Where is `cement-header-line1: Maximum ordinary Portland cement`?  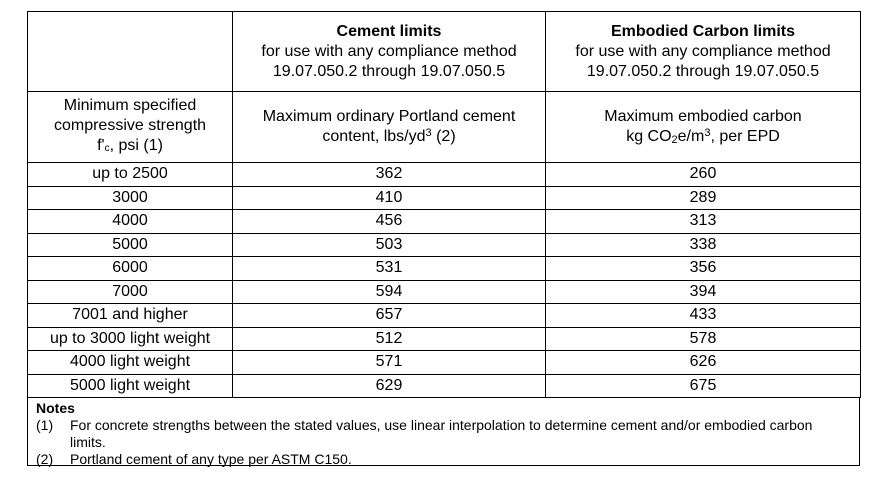
cement-header-line1: Maximum ordinary Portland cement is located at coordinates (389, 116).